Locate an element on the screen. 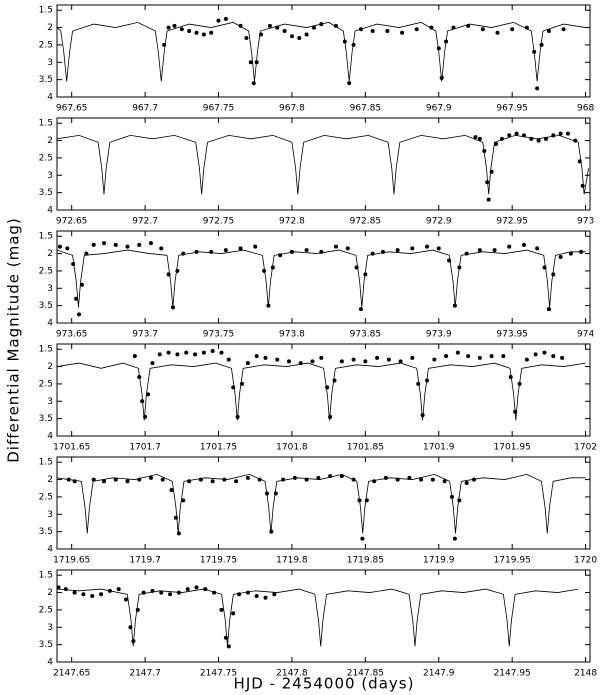 This screenshot has width=600, height=695. x-tick-label: 972.9 is located at coordinates (439, 222).